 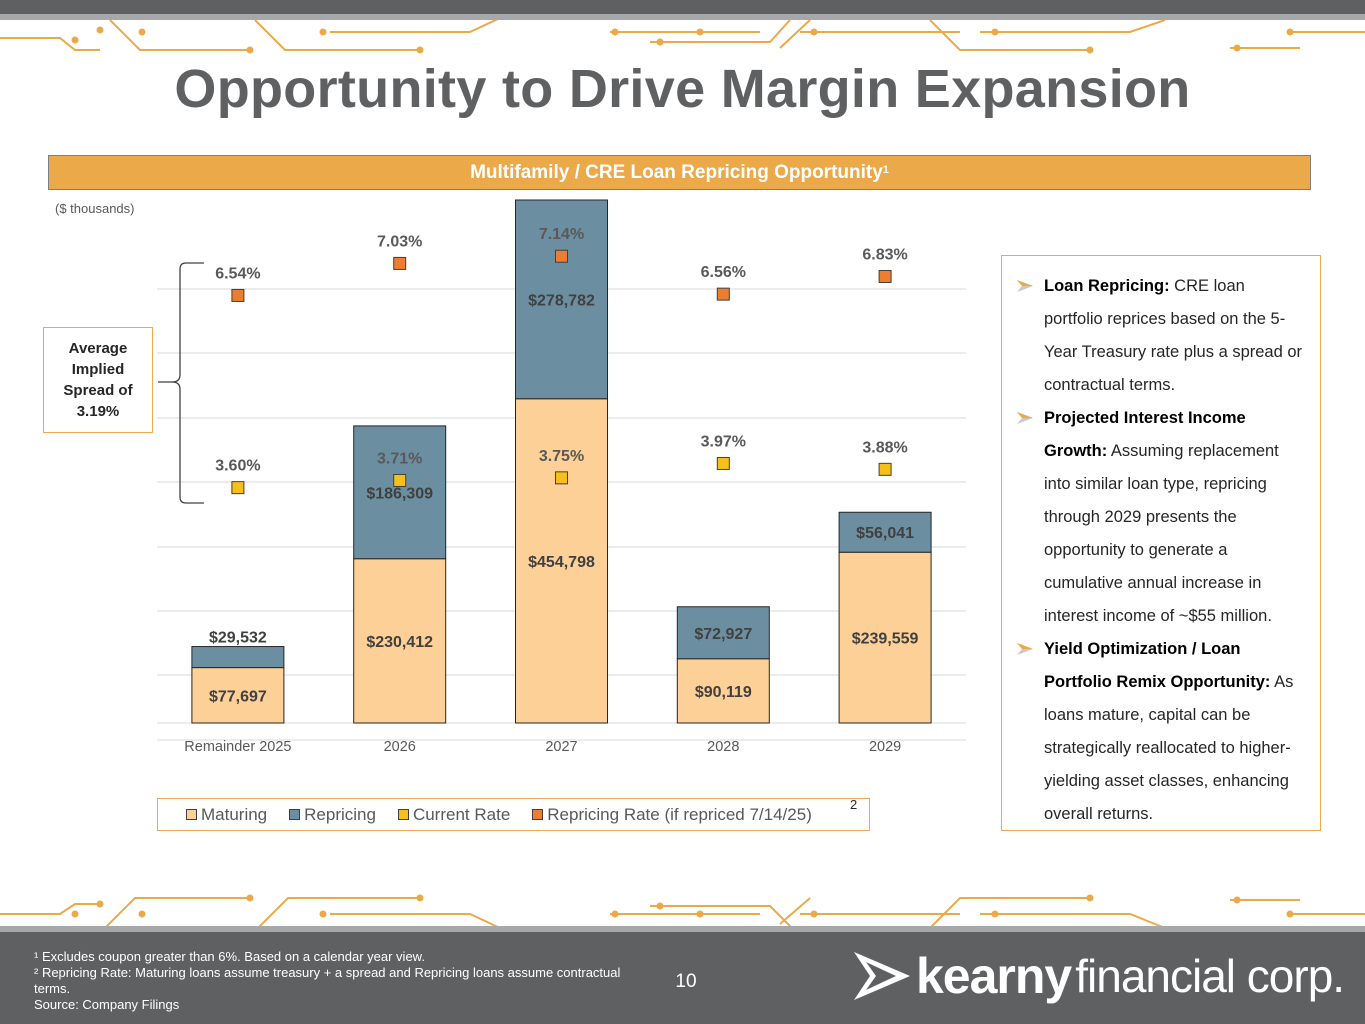 I want to click on x-tick-label: 2026, so click(x=400, y=747).